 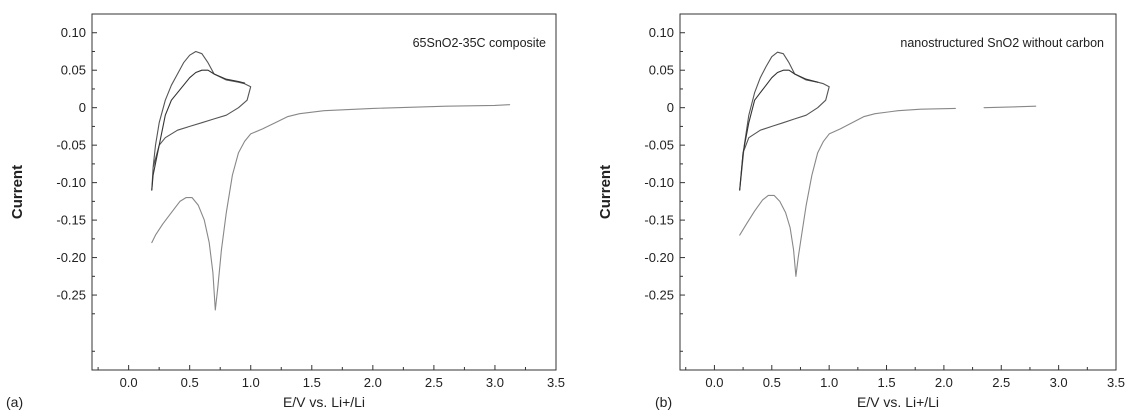 I want to click on panel-label: (a), so click(x=14, y=402).